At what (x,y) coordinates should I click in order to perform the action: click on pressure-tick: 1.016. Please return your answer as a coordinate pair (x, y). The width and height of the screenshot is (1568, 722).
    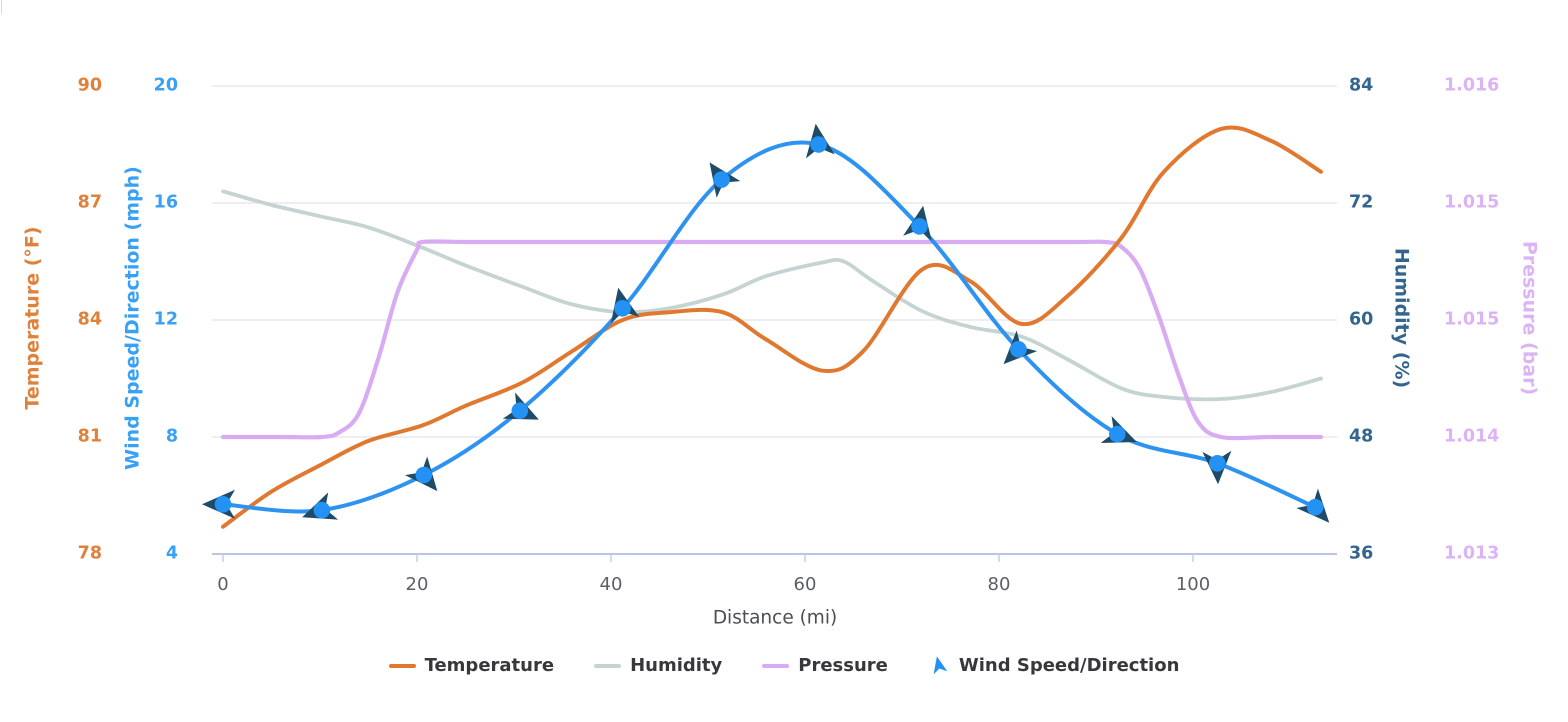
    Looking at the image, I should click on (1472, 85).